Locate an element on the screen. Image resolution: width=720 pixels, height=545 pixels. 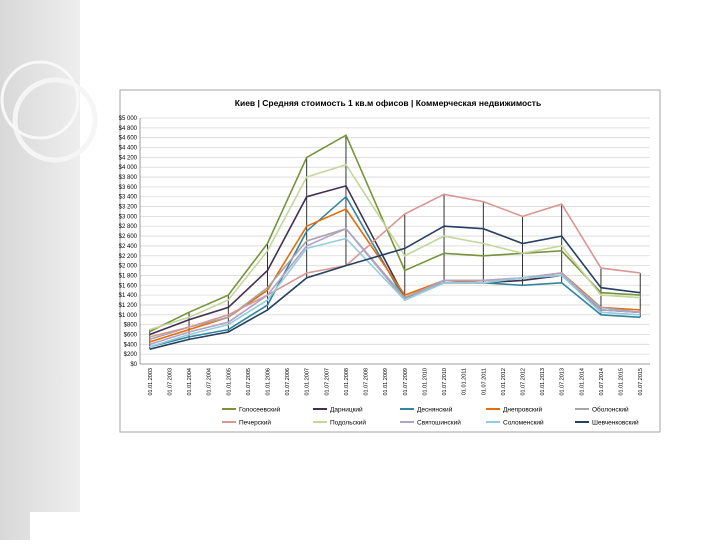
y-tick-label: $4 800 is located at coordinates (128, 129).